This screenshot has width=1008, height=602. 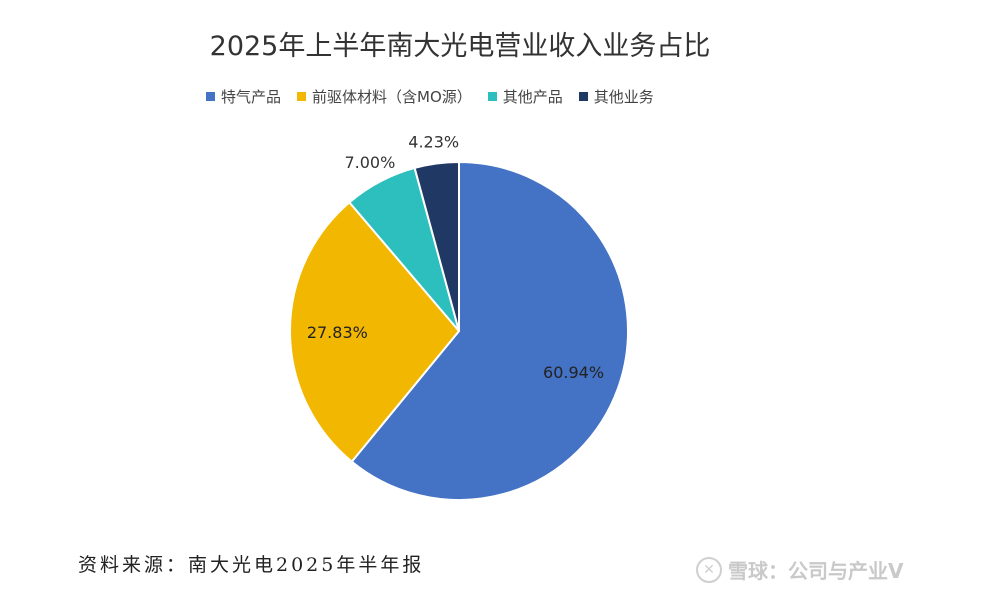 I want to click on watermark: ✕ 雪球：公司与产业V, so click(x=799, y=569).